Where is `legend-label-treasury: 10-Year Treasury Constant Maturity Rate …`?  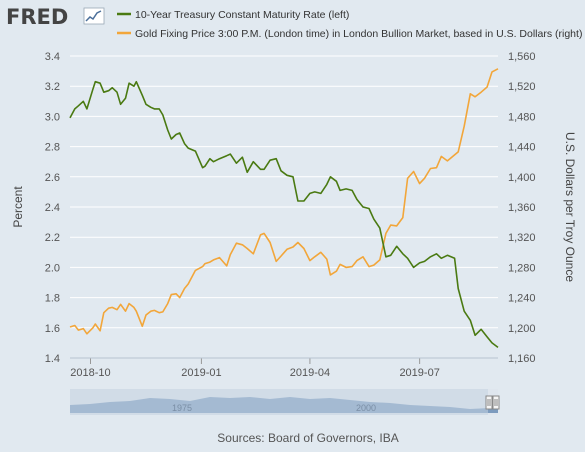
legend-label-treasury: 10-Year Treasury Constant Maturity Rate … is located at coordinates (242, 15).